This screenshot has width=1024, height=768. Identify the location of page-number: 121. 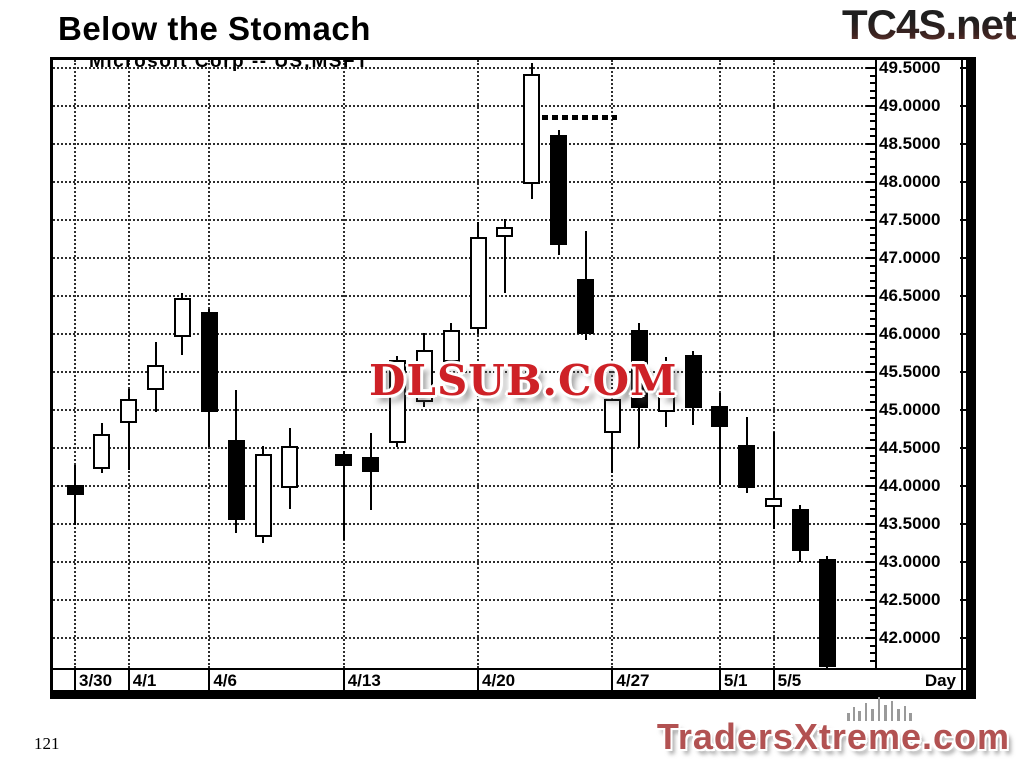
(47, 743).